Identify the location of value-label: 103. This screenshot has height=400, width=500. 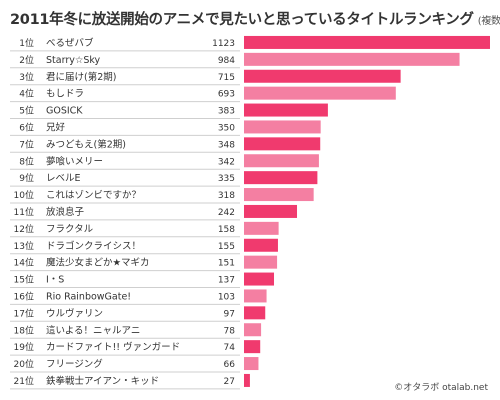
(226, 297).